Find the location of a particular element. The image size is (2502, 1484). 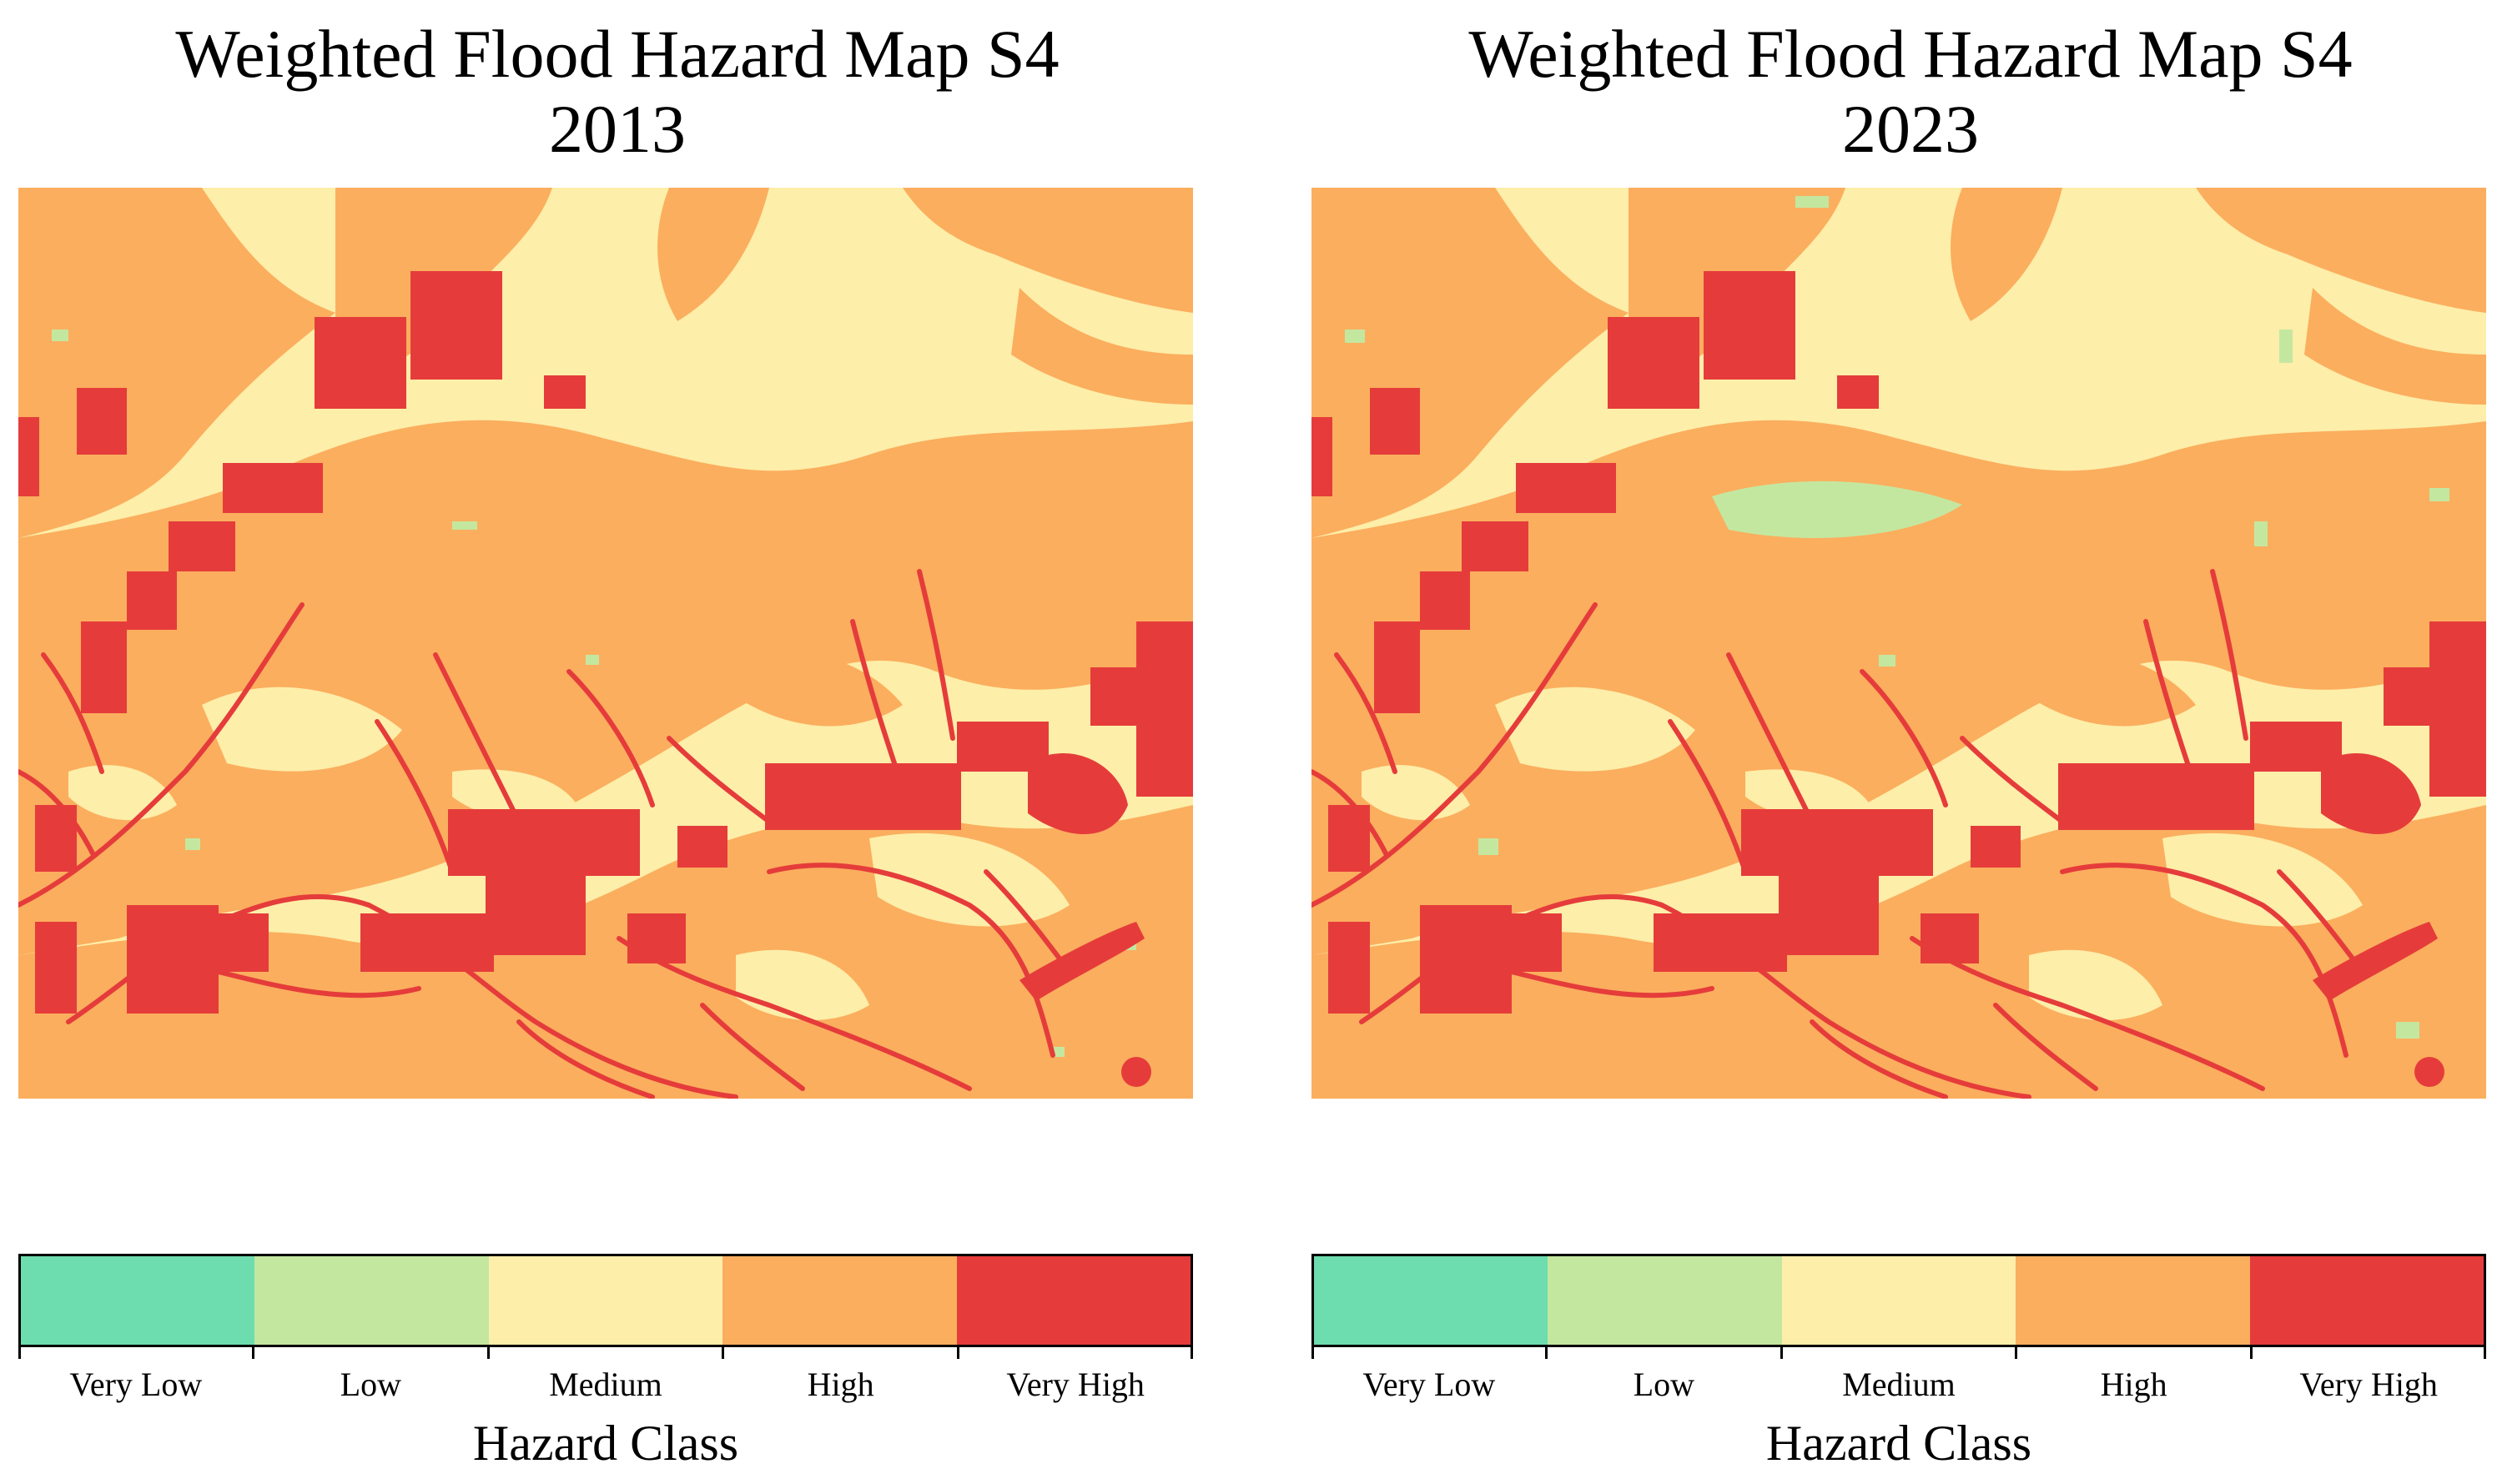

map-title: Weighted Flood Hazard Map S4 2013 is located at coordinates (617, 92).